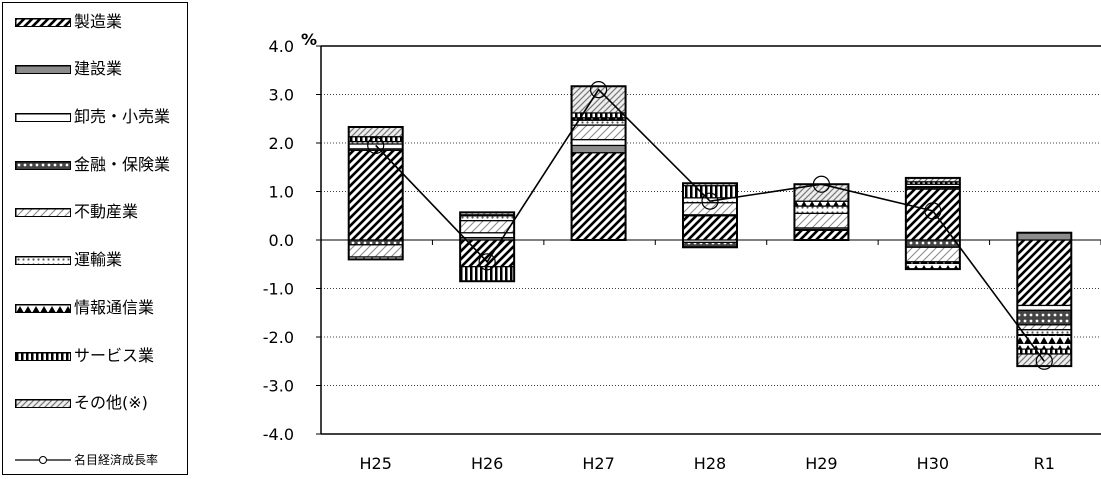 Image resolution: width=1101 pixels, height=479 pixels. I want to click on legend-item: その他(※), so click(81, 403).